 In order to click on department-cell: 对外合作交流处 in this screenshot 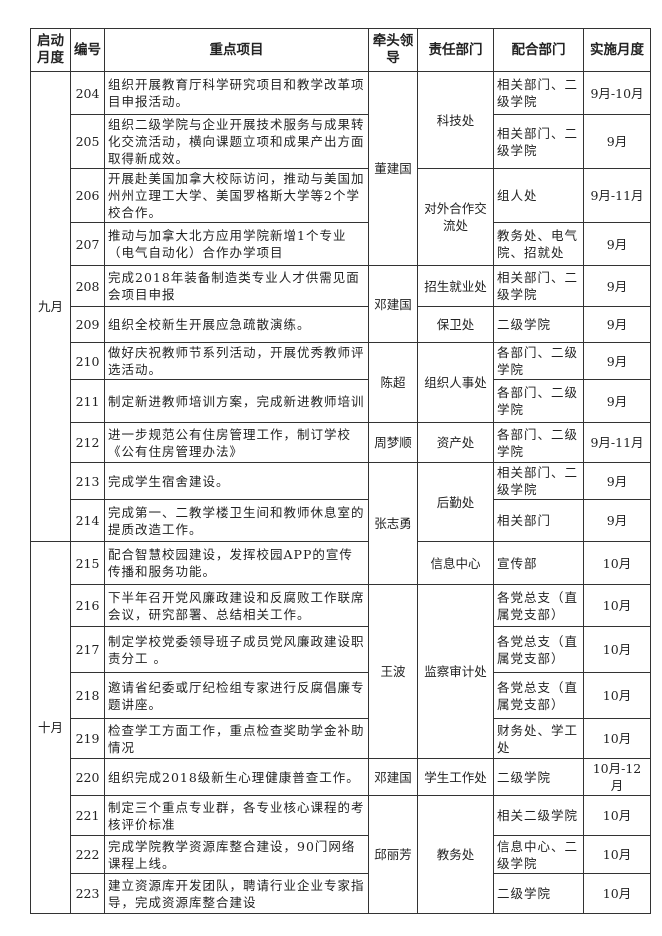, I will do `click(455, 217)`.